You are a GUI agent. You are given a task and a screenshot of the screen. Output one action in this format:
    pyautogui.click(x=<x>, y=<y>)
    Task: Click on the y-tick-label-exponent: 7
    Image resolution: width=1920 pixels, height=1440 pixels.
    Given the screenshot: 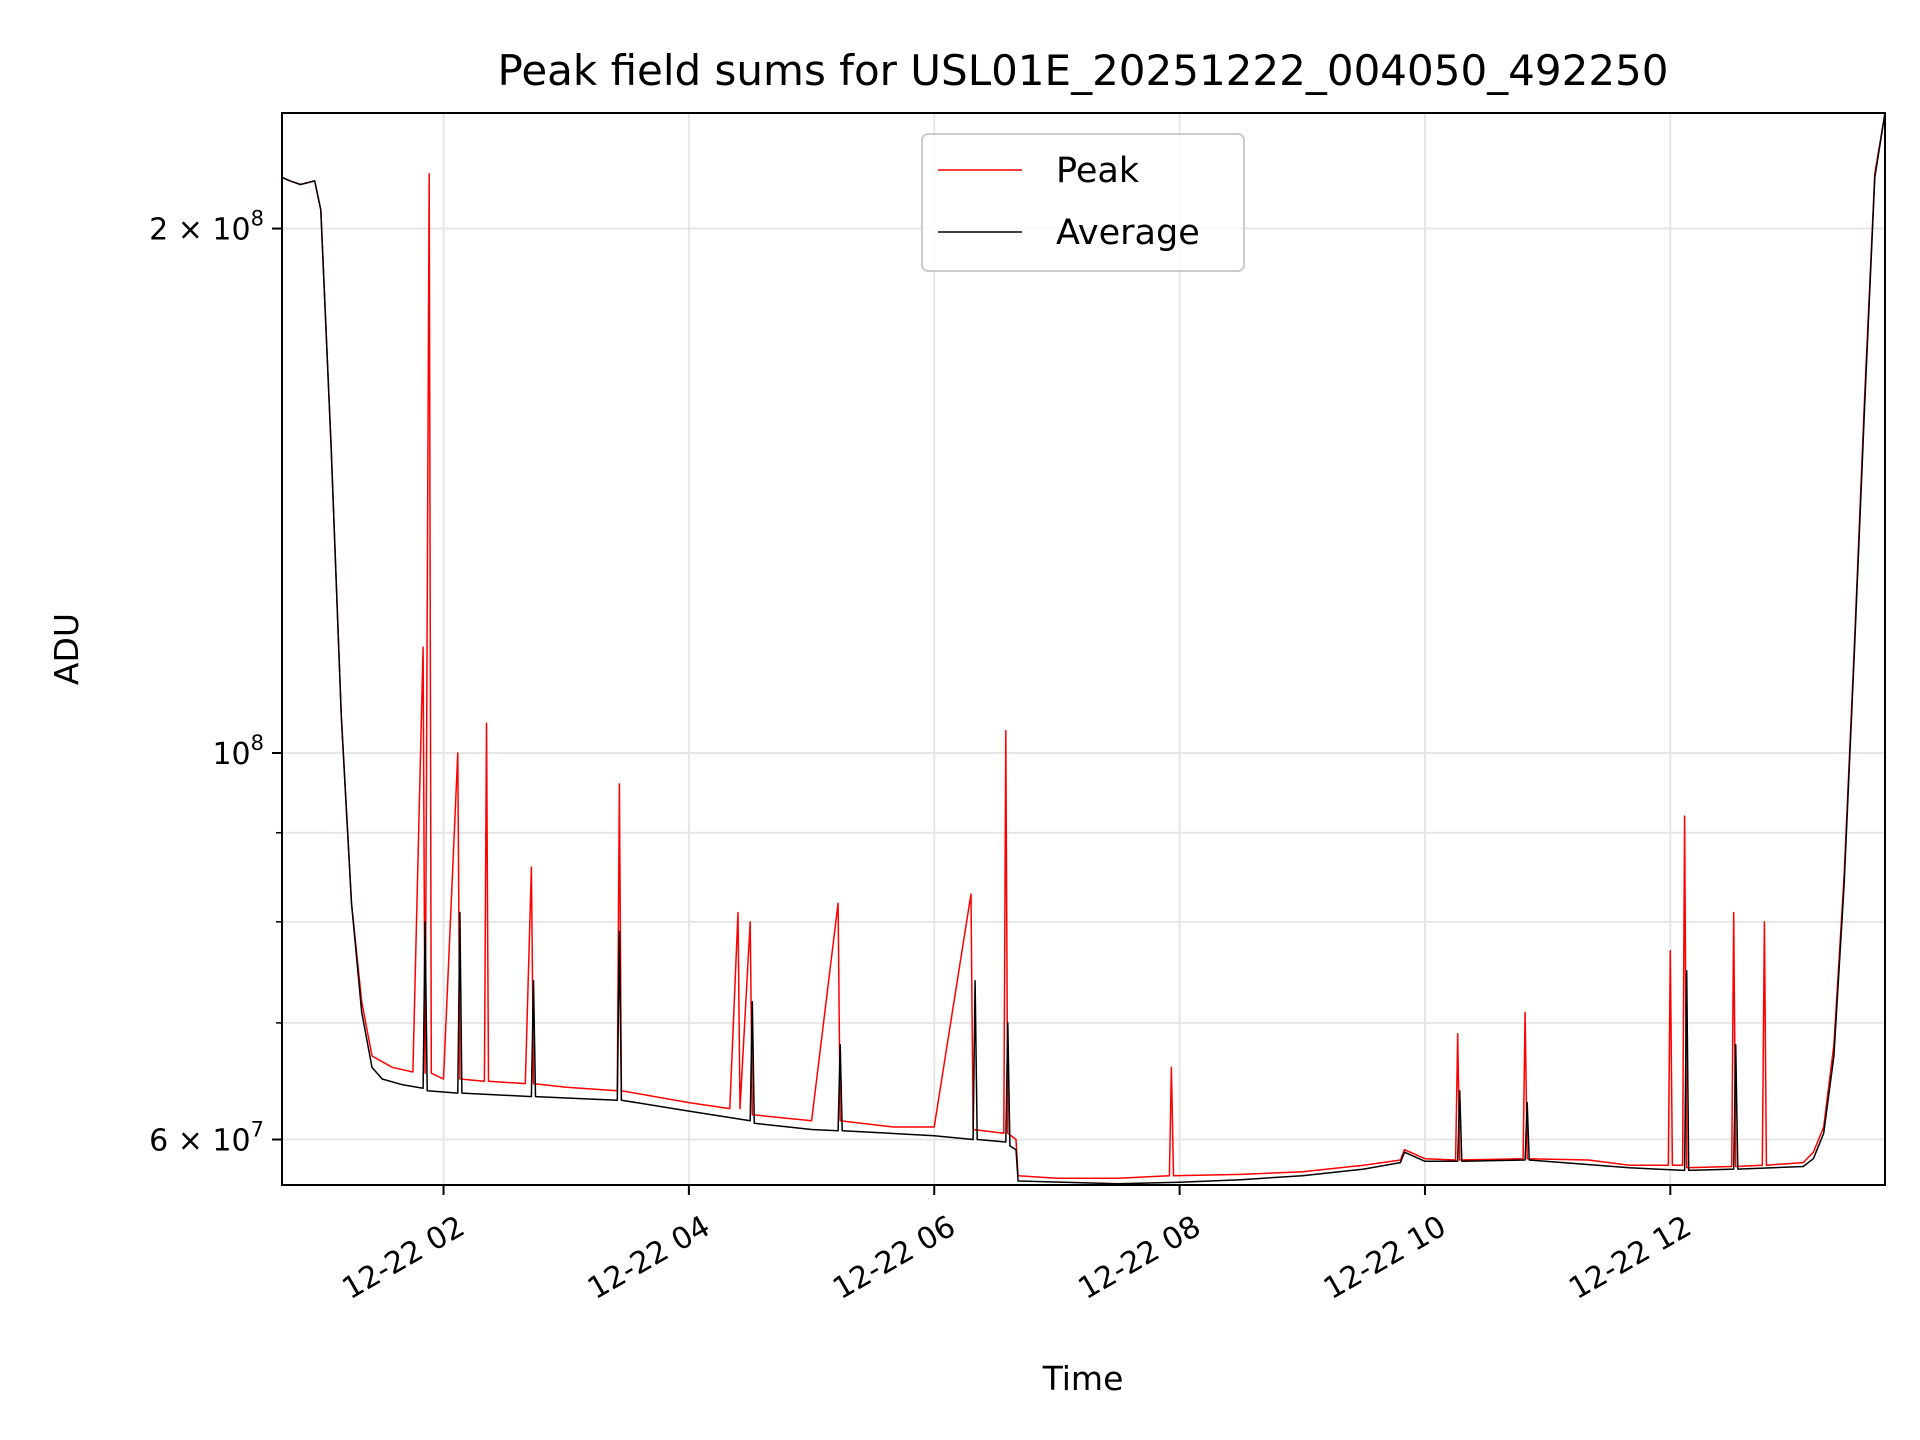 What is the action you would take?
    pyautogui.click(x=257, y=1130)
    